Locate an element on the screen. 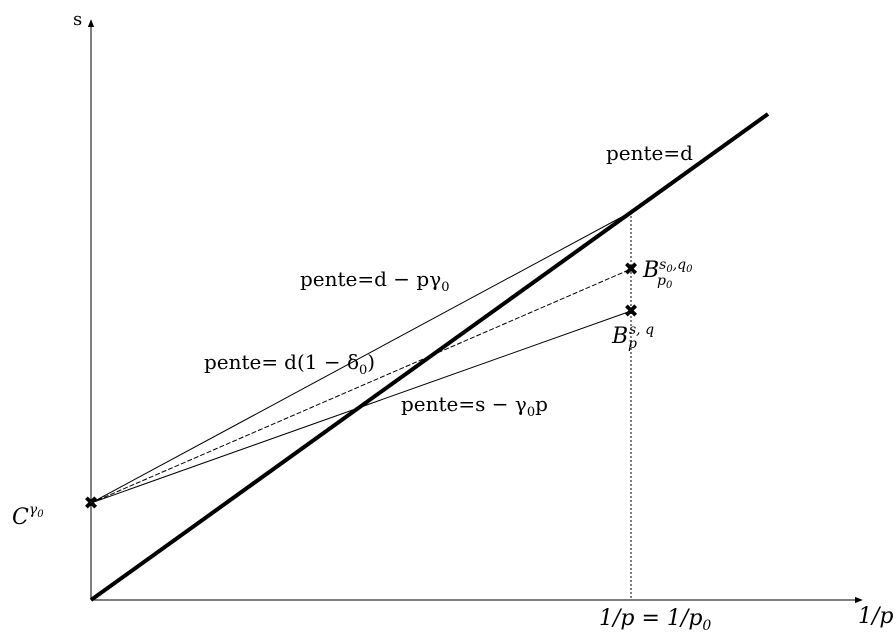  point-b-sup: s, q is located at coordinates (641, 330).